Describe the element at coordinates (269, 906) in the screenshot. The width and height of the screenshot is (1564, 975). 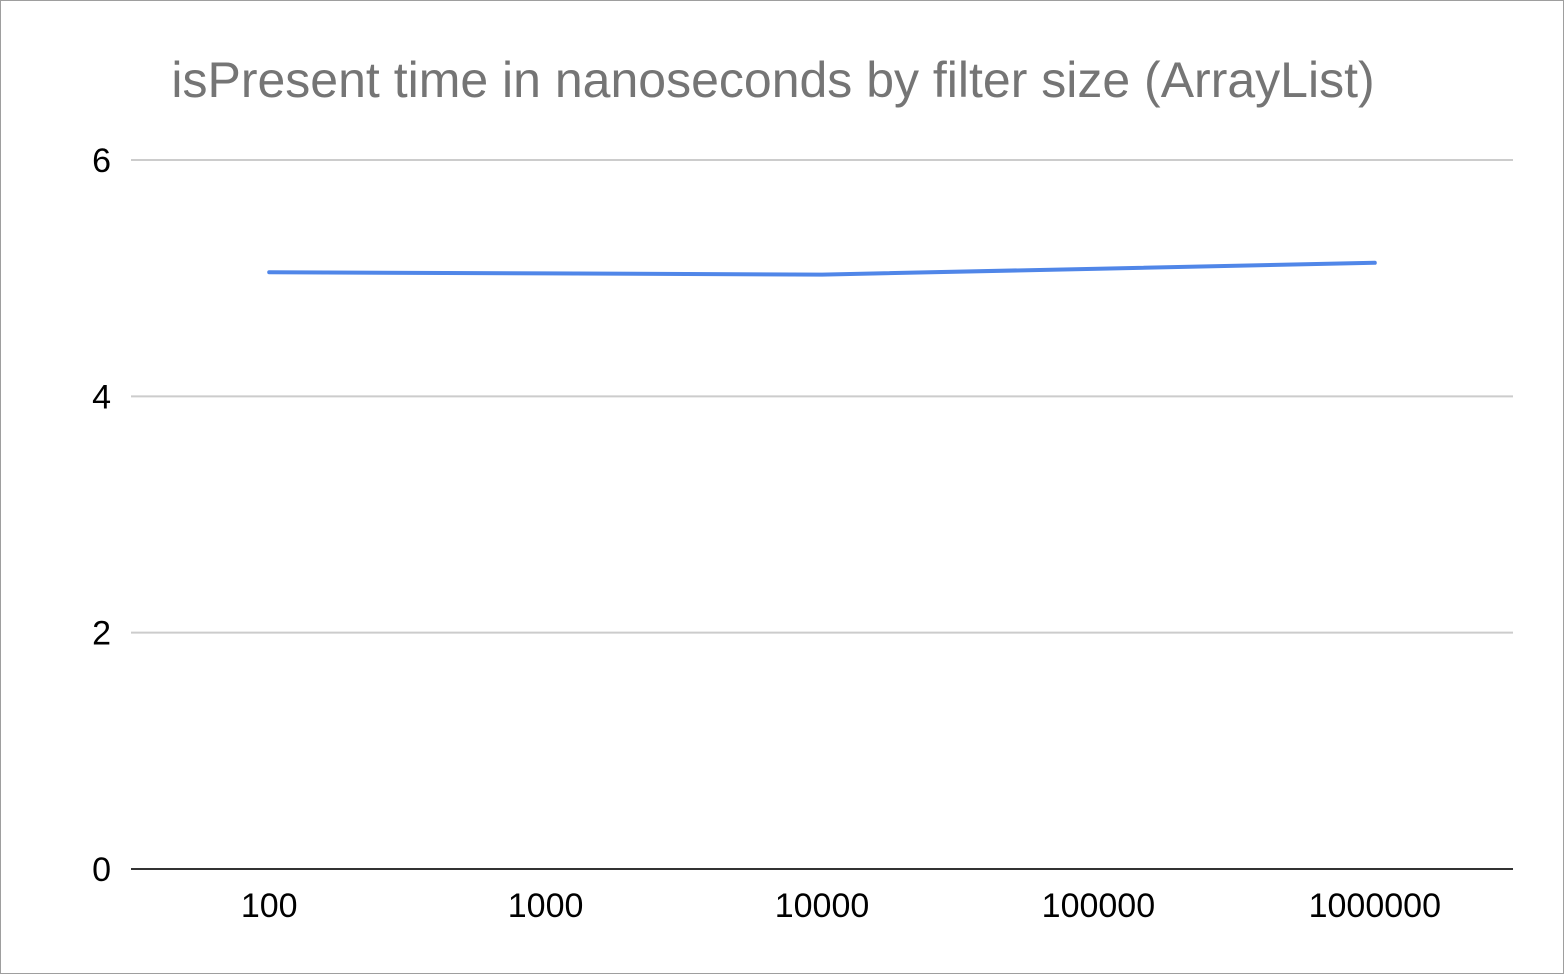
I see `x-tick-label: 100` at that location.